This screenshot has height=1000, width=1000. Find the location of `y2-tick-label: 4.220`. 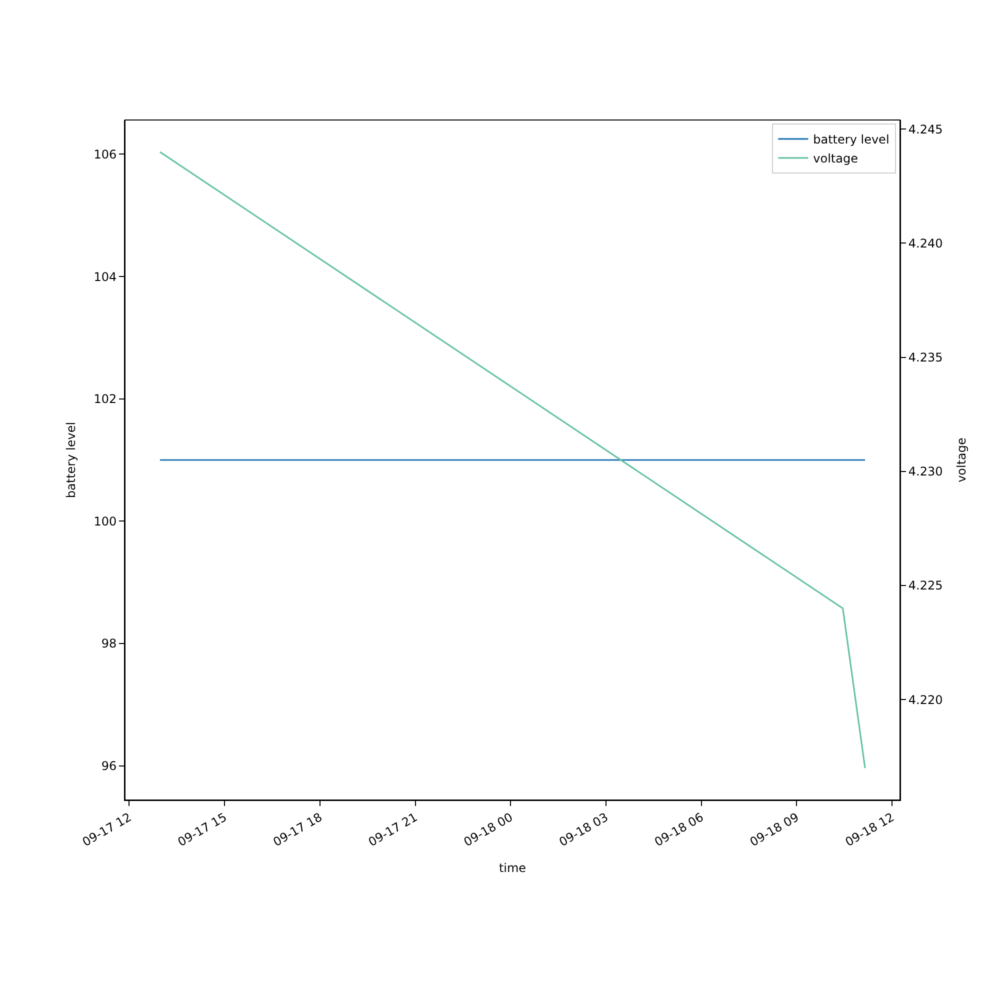

y2-tick-label: 4.220 is located at coordinates (925, 699).